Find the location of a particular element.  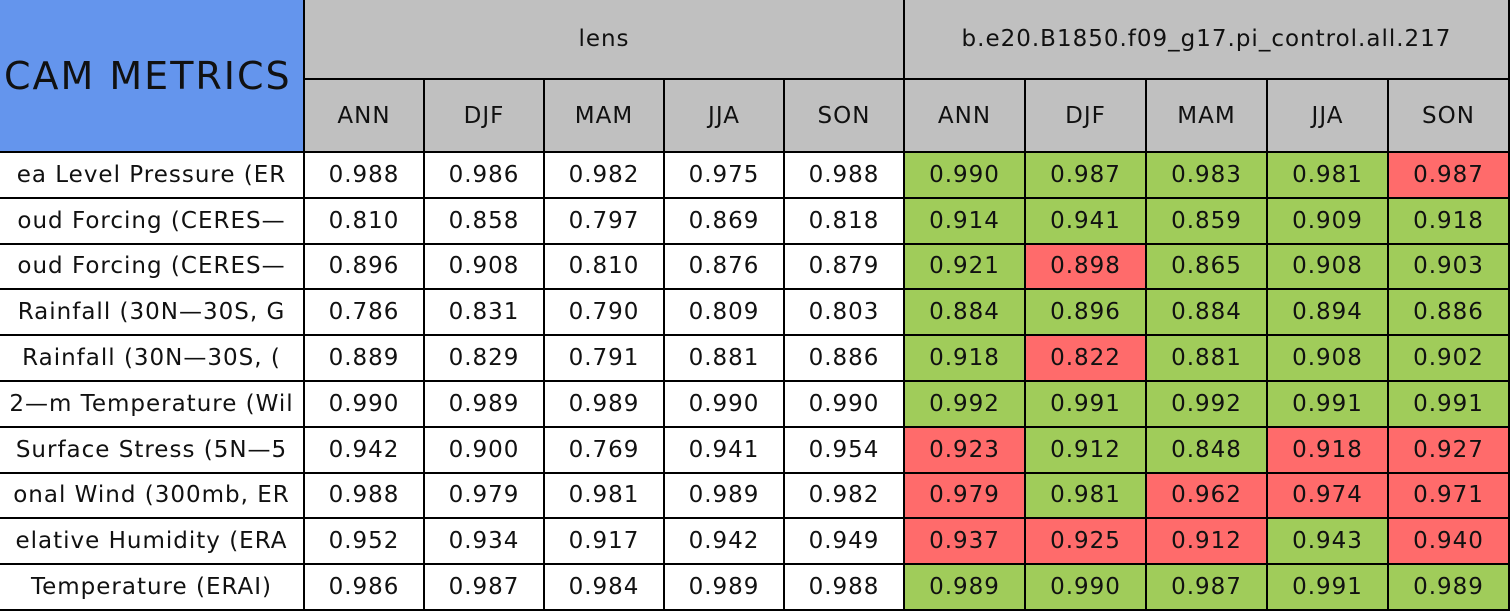

value-cell: 0.858 is located at coordinates (485, 221).